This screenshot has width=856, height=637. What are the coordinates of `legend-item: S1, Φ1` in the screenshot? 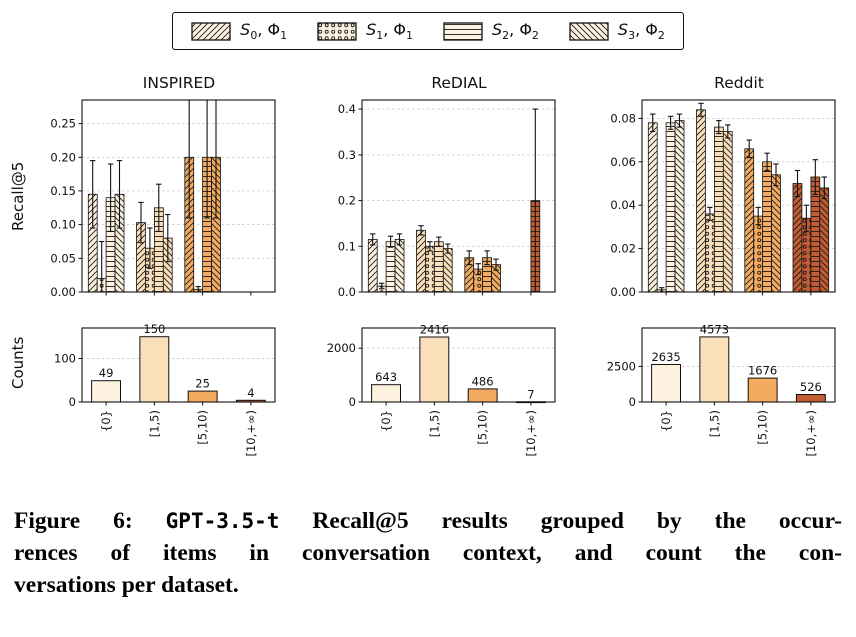 It's located at (365, 31).